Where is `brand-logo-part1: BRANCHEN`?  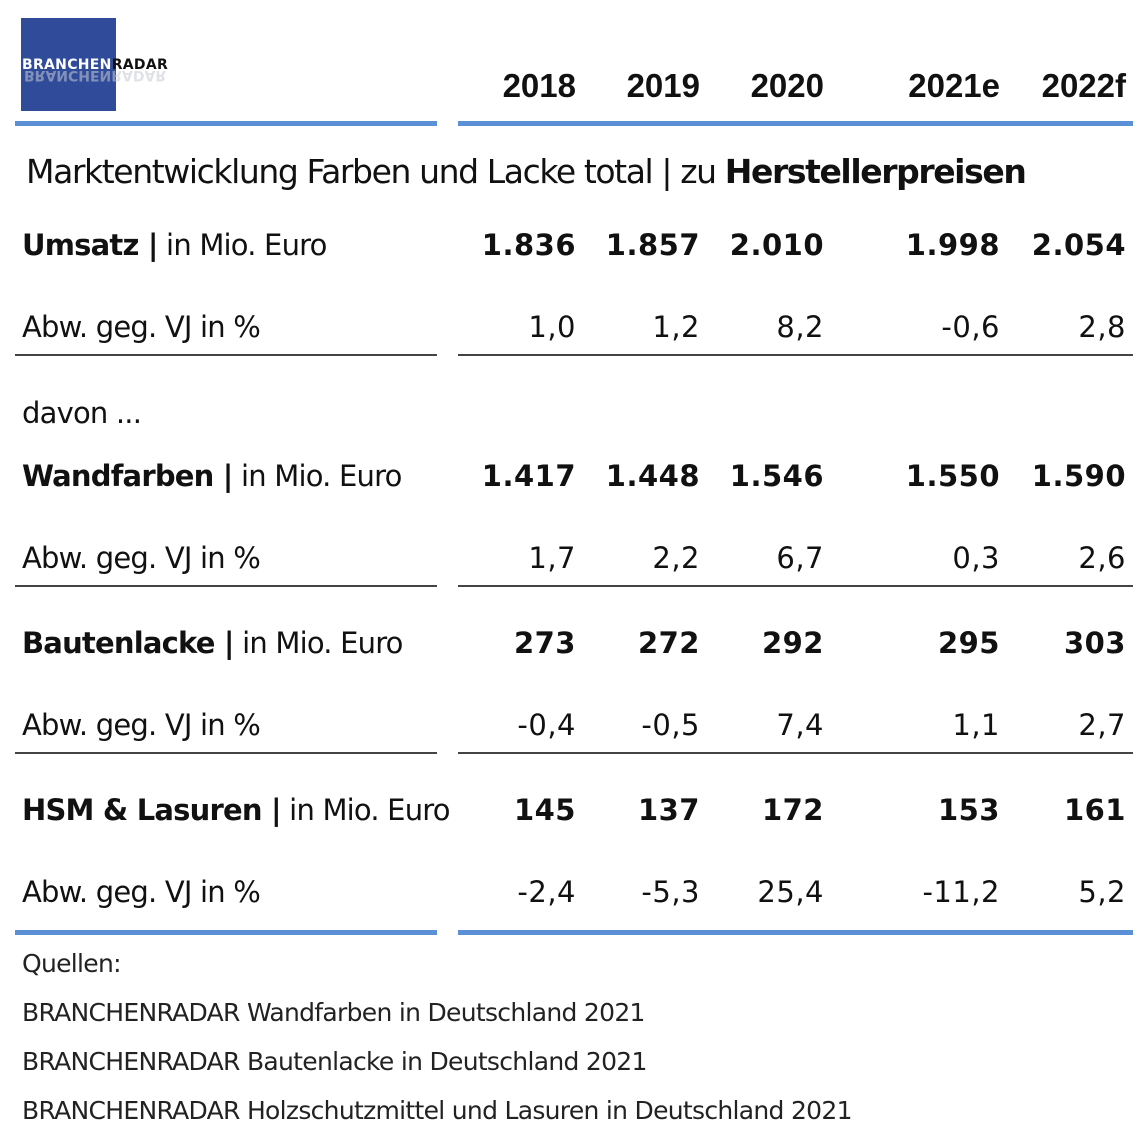 brand-logo-part1: BRANCHEN is located at coordinates (67, 65).